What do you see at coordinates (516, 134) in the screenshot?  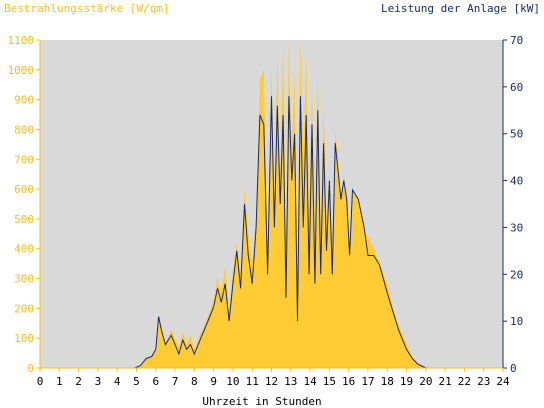 I see `right-tick-label: 50` at bounding box center [516, 134].